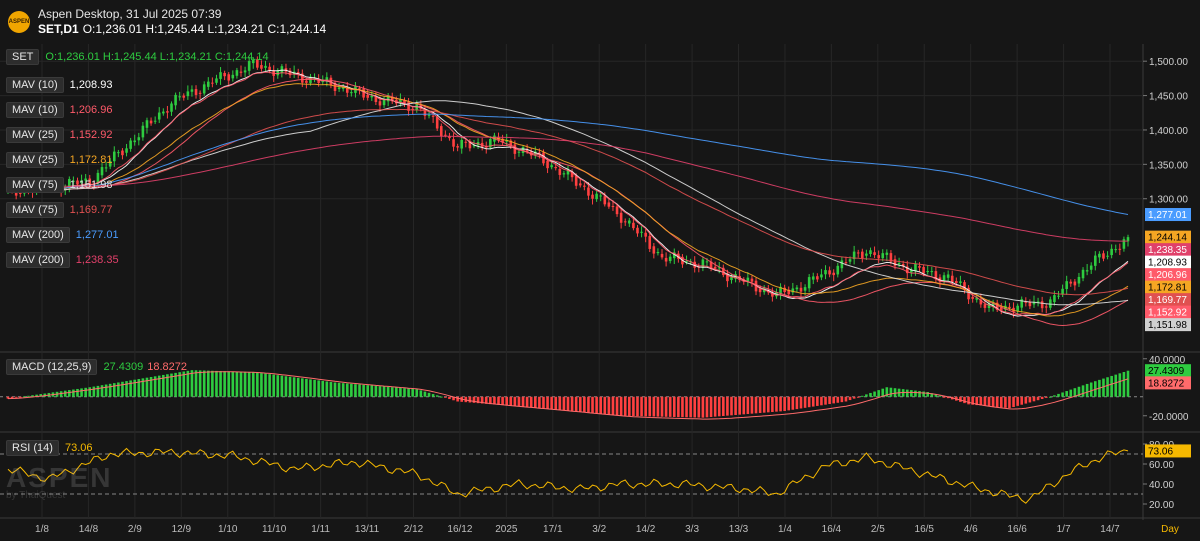 Image resolution: width=1200 pixels, height=541 pixels. I want to click on ma-legend-row: MAV (75) 1,169.77, so click(137, 210).